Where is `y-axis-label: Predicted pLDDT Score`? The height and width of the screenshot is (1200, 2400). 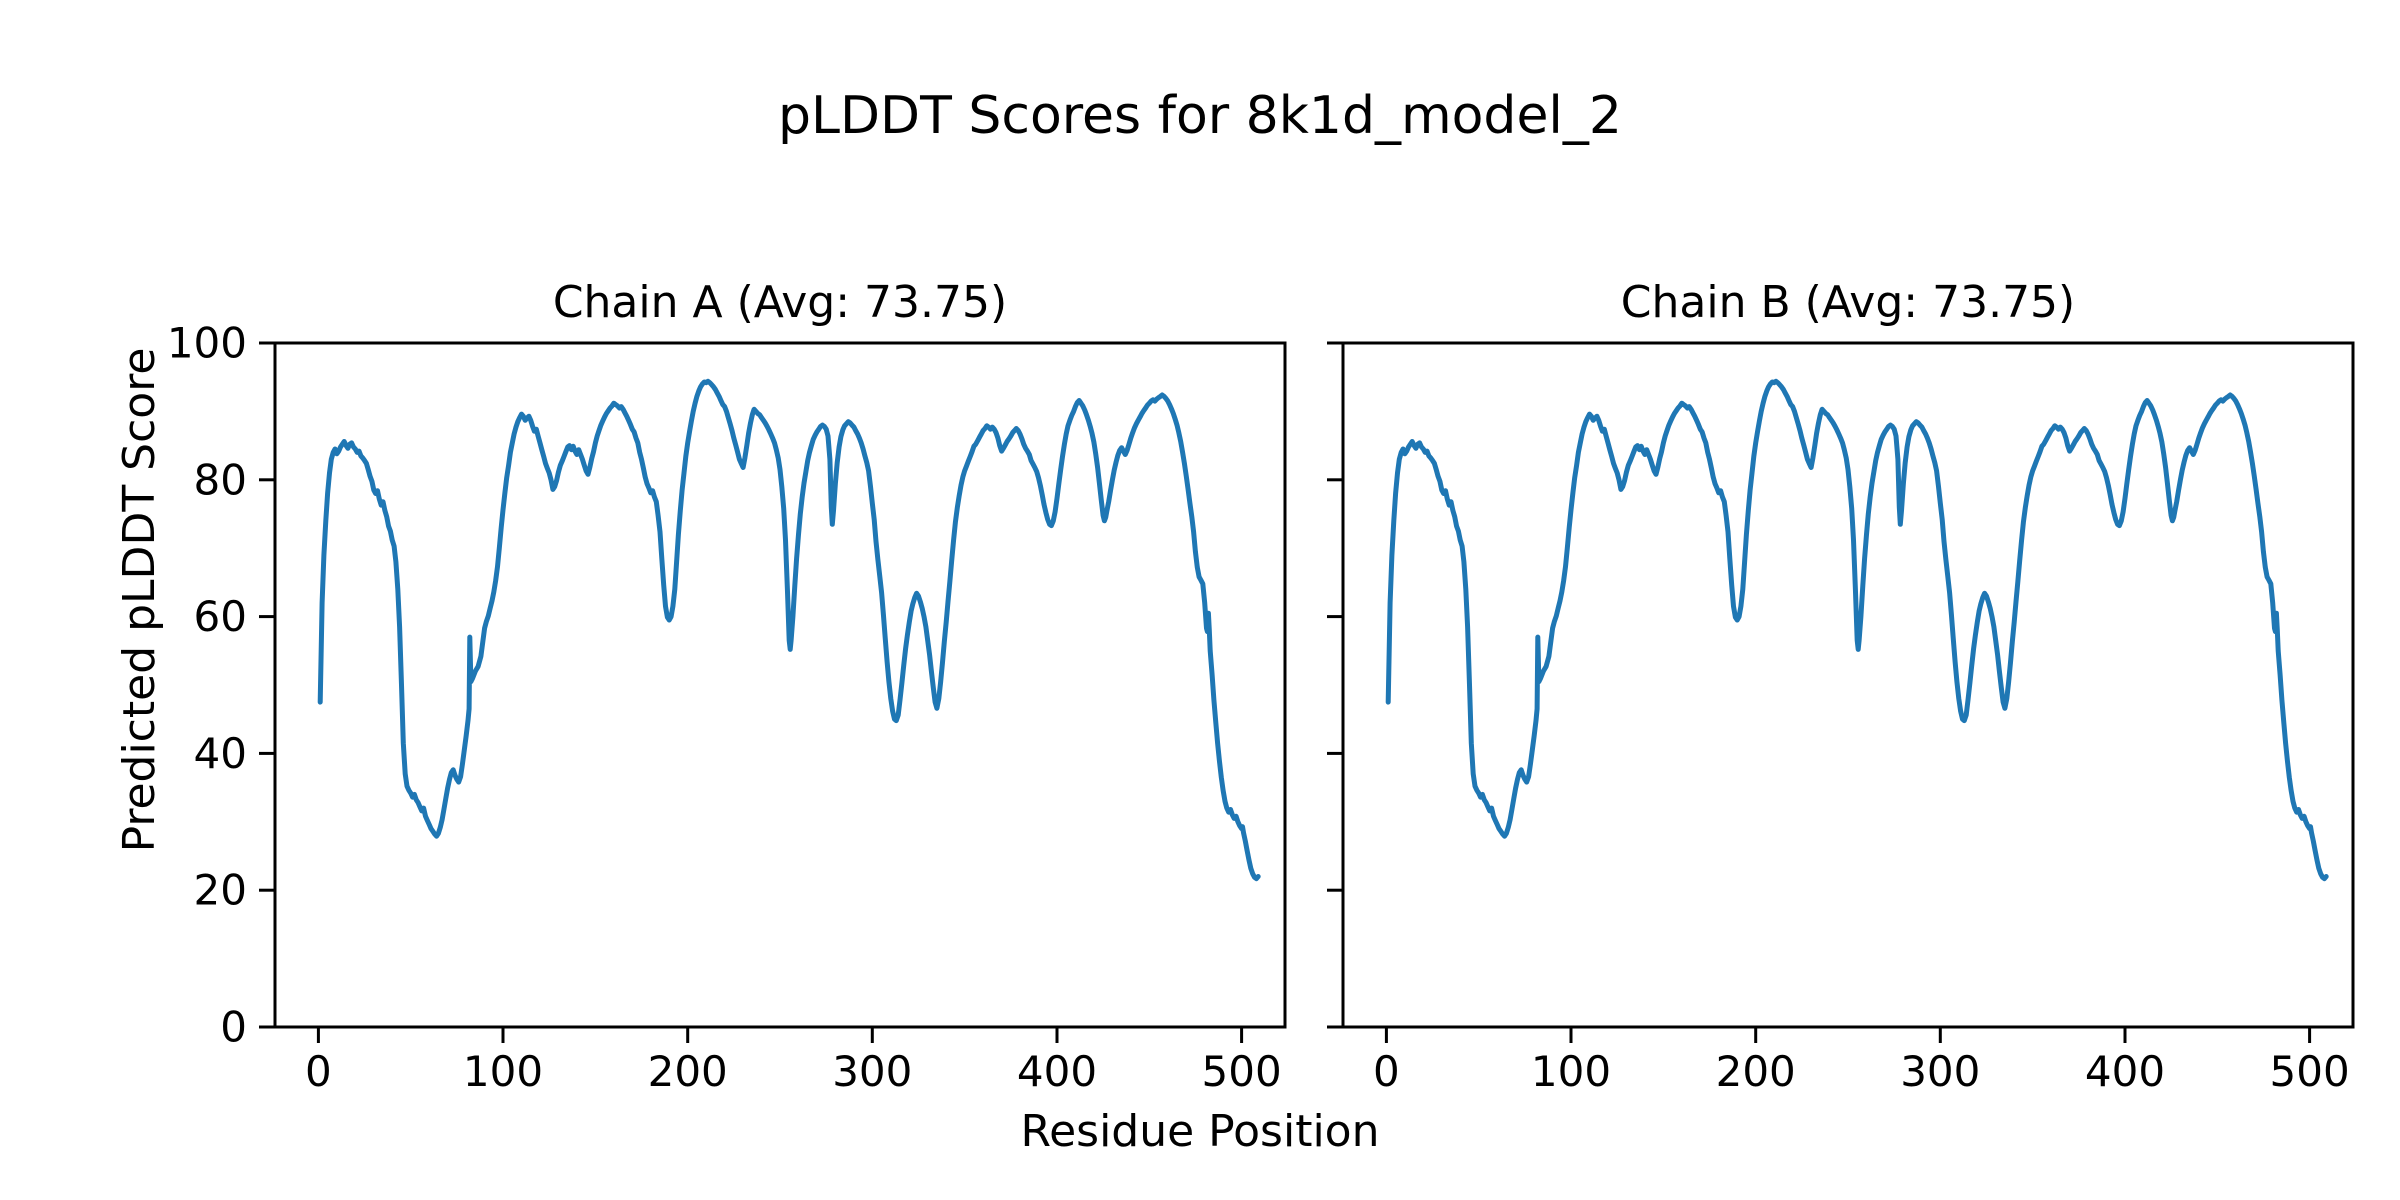 y-axis-label: Predicted pLDDT Score is located at coordinates (139, 600).